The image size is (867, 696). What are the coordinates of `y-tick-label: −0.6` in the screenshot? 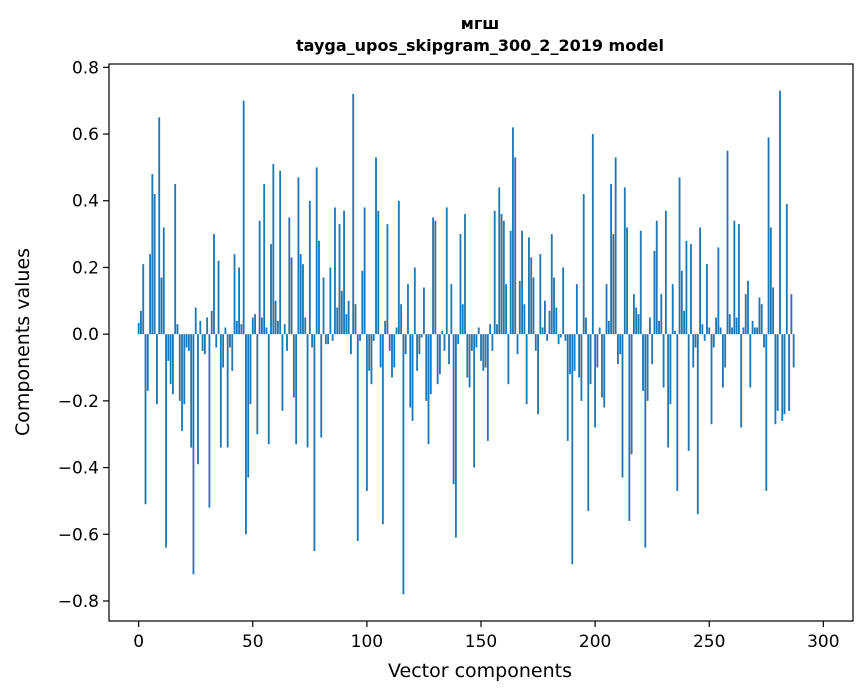 It's located at (78, 535).